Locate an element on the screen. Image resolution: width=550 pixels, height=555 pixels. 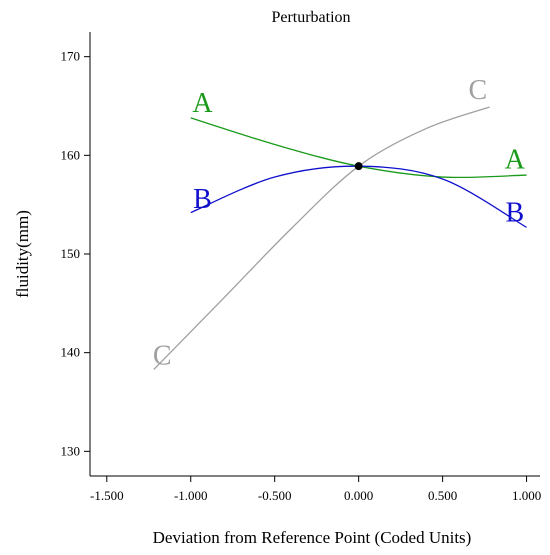
chart-title: Perturbation is located at coordinates (310, 17).